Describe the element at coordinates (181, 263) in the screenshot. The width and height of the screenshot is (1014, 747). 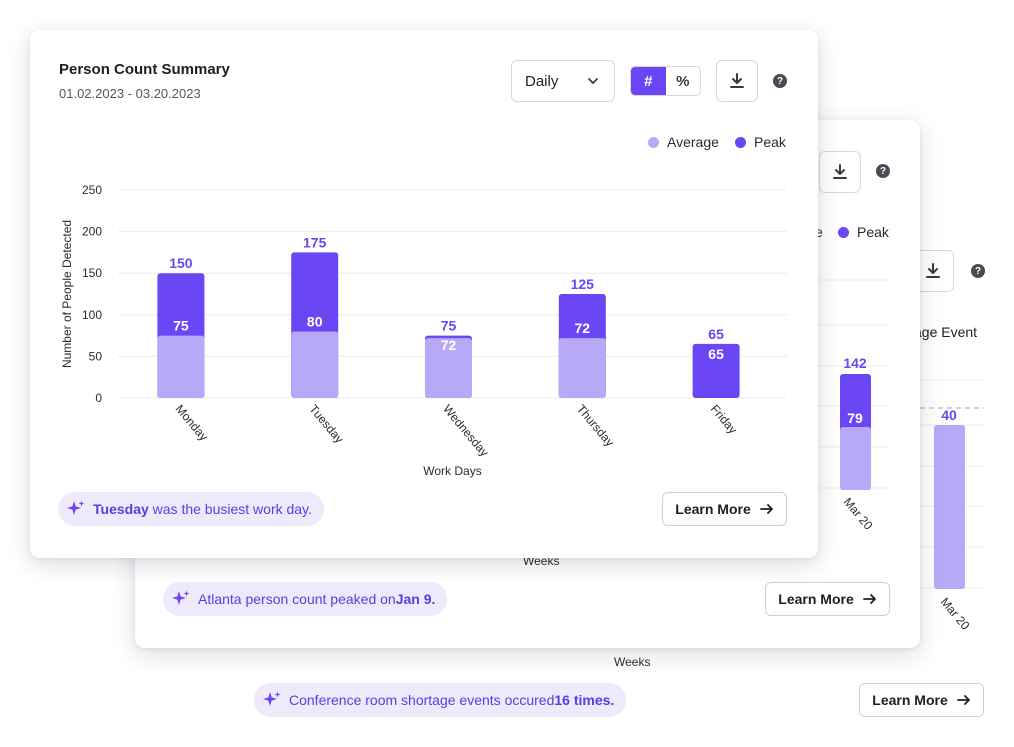
I see `bar-peak-value: 150` at that location.